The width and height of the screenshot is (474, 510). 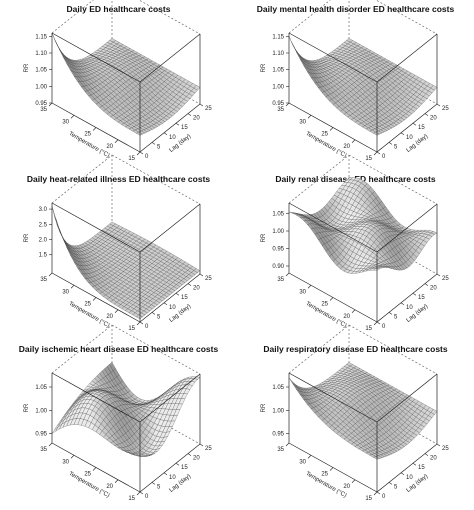 What do you see at coordinates (43, 210) in the screenshot?
I see `z-tick-label: 3.0` at bounding box center [43, 210].